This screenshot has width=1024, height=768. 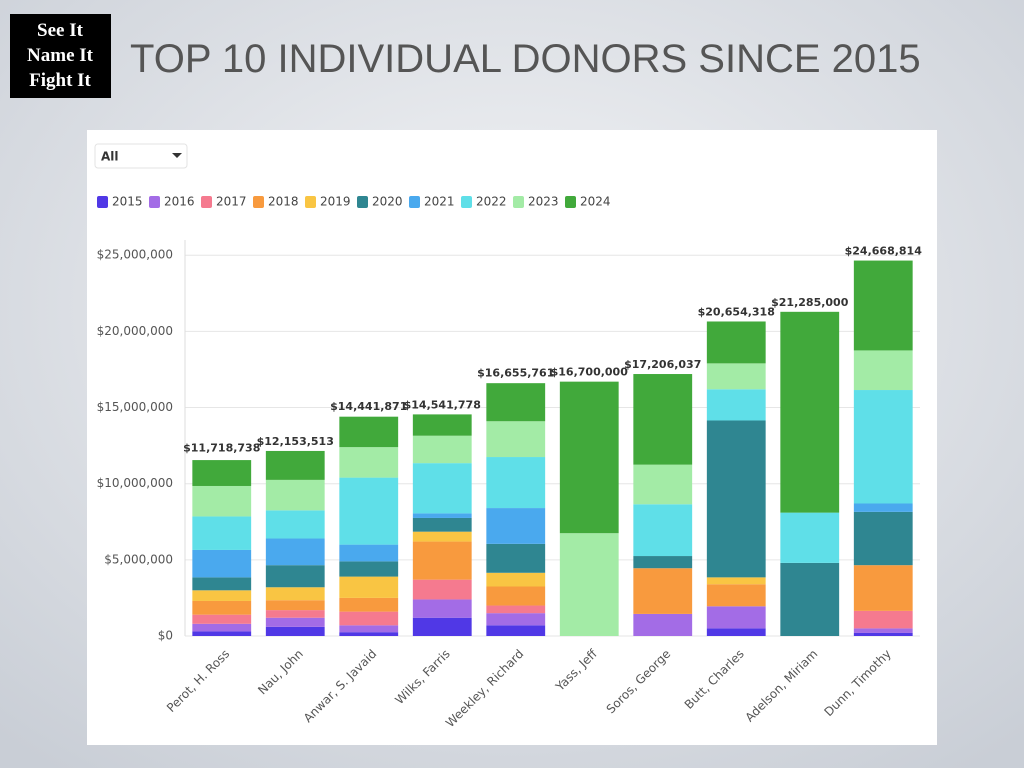 I want to click on y-tick-label: $20,000,000, so click(x=135, y=331).